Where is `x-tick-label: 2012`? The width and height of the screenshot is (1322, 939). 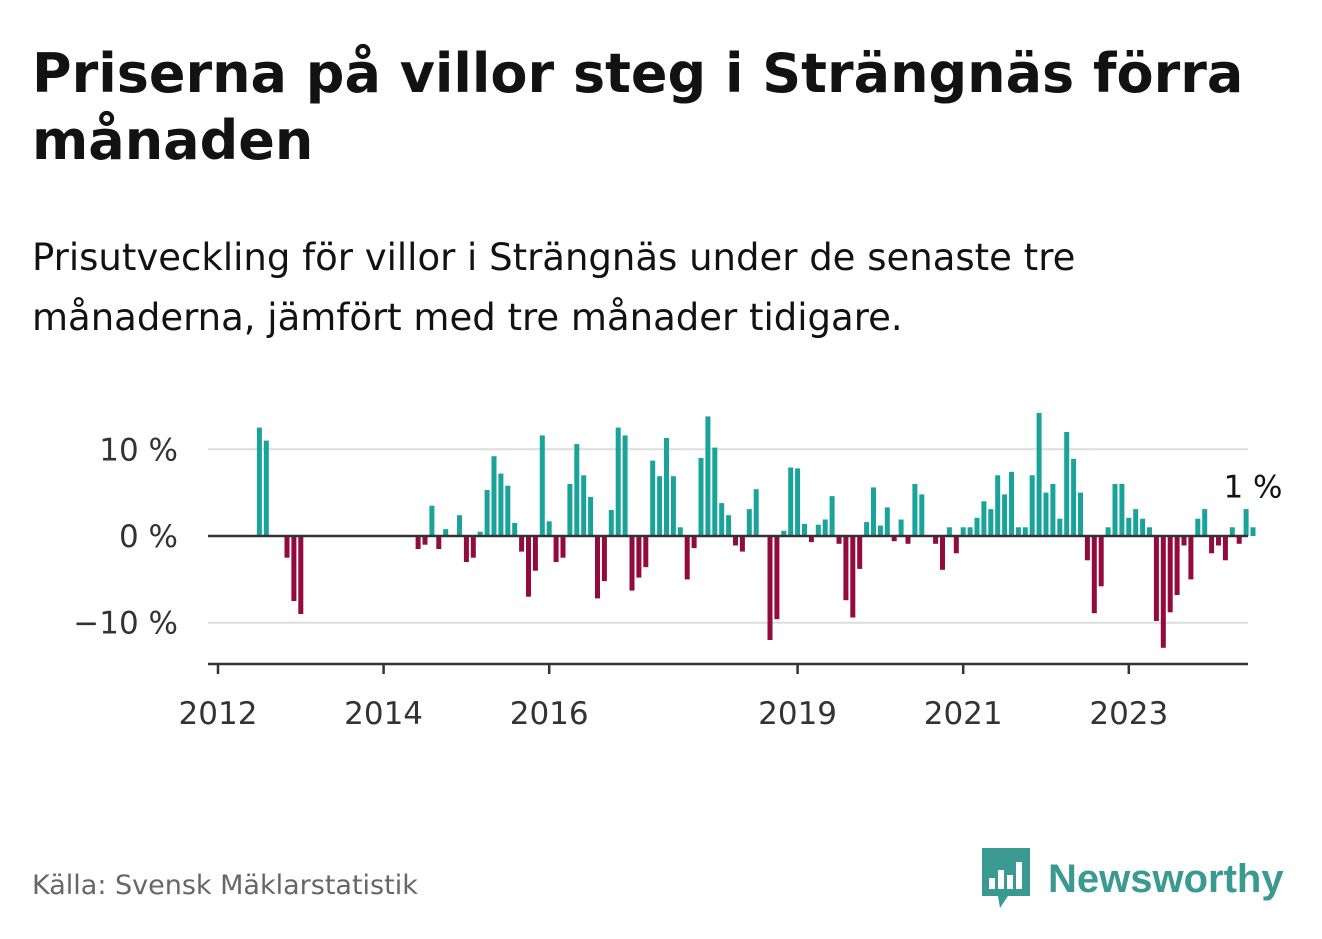 x-tick-label: 2012 is located at coordinates (218, 714).